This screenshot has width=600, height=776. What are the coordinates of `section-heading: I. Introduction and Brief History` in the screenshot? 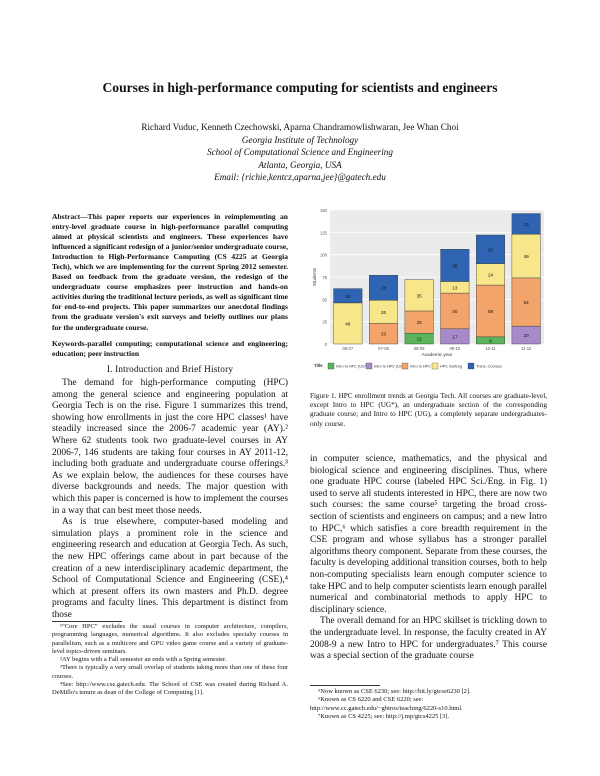 It's located at (170, 369).